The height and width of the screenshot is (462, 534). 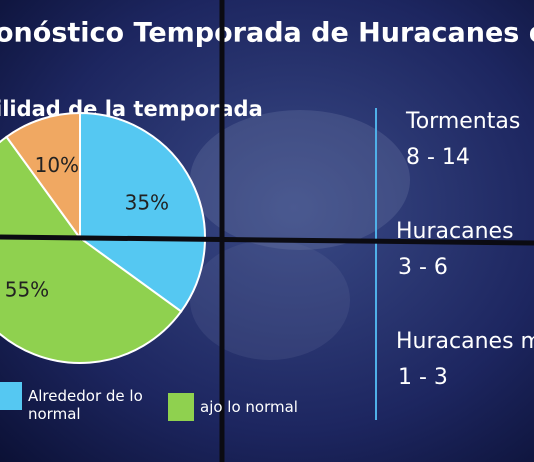 I want to click on stat-value: 1 - 3, so click(x=423, y=377).